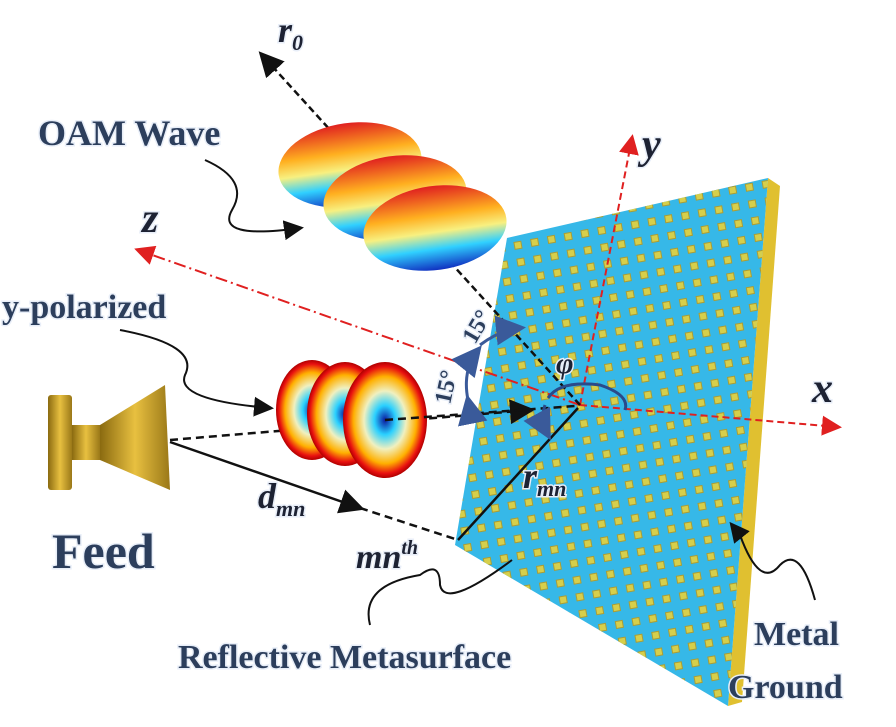 The width and height of the screenshot is (896, 727). What do you see at coordinates (544, 478) in the screenshot?
I see `r-mn-label: rmn` at bounding box center [544, 478].